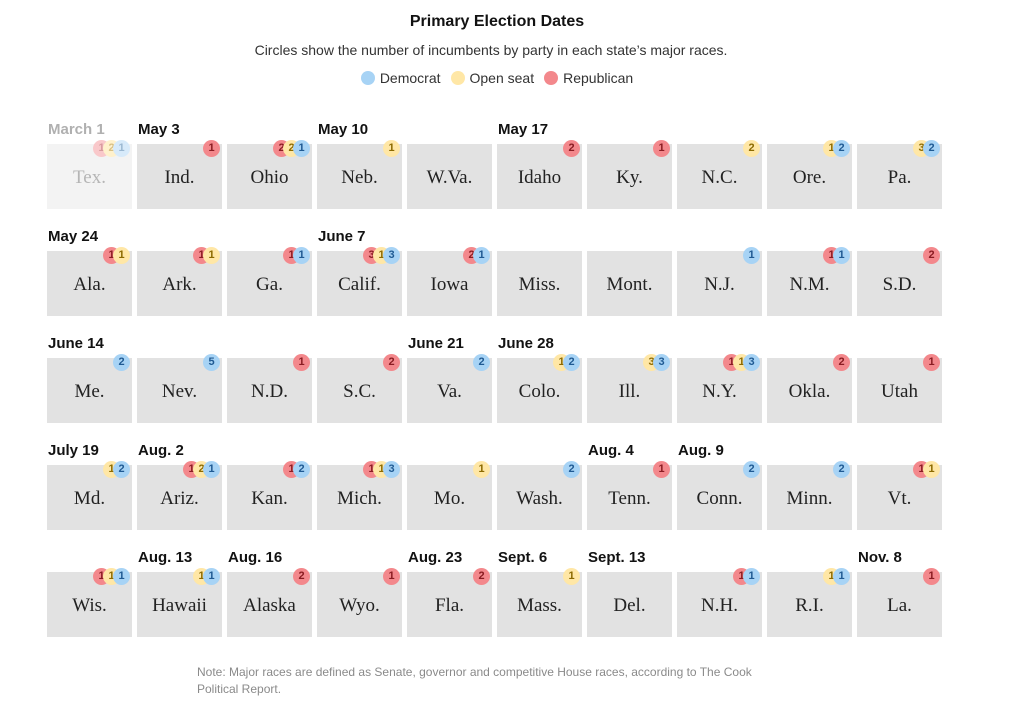 This screenshot has width=1028, height=709. I want to click on state-cell-idaho: Idaho 2, so click(539, 174).